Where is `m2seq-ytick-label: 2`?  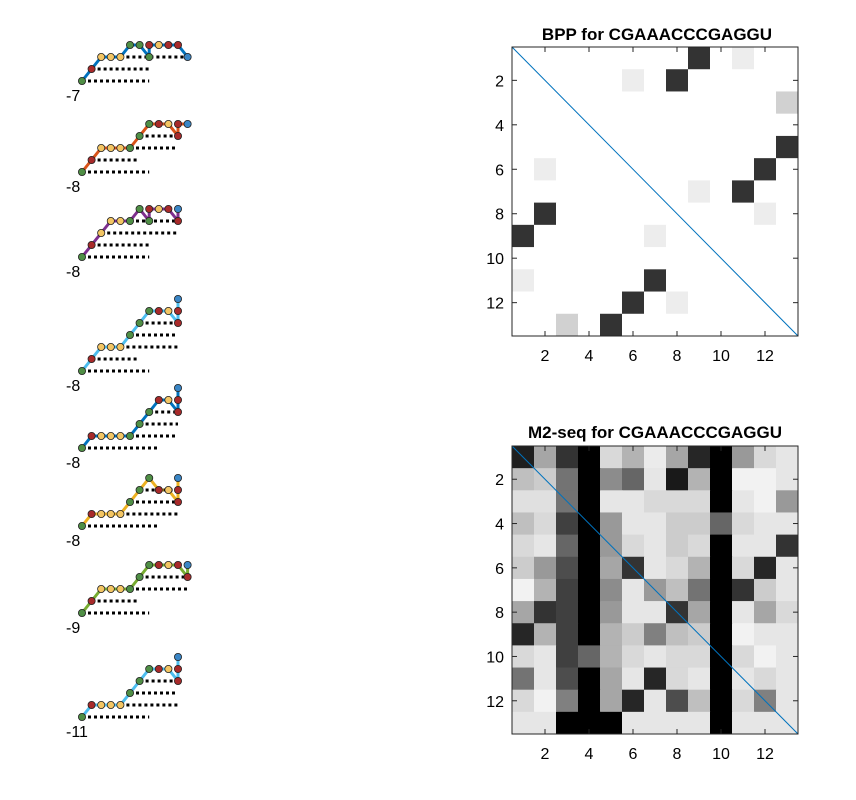 m2seq-ytick-label: 2 is located at coordinates (499, 480).